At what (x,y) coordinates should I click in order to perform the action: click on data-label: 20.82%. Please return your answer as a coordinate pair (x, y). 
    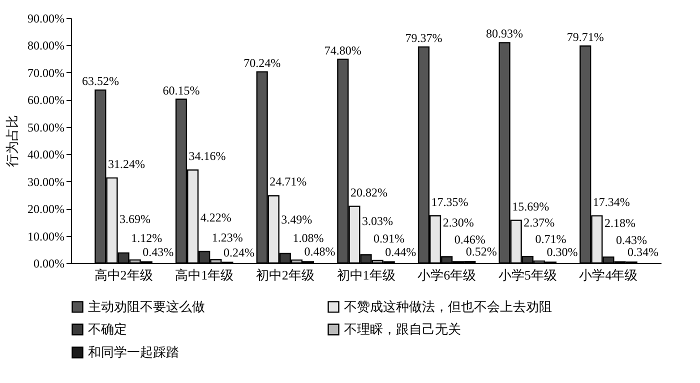
    Looking at the image, I should click on (369, 192).